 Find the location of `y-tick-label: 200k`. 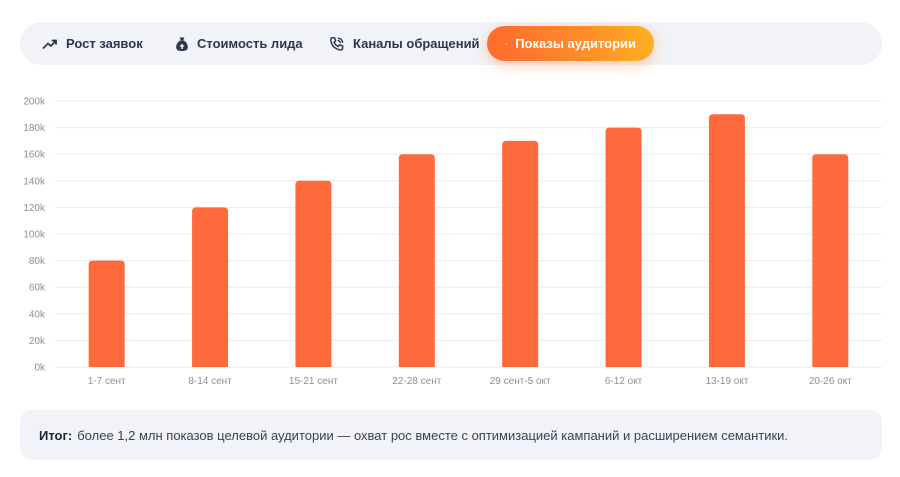

y-tick-label: 200k is located at coordinates (34, 102).